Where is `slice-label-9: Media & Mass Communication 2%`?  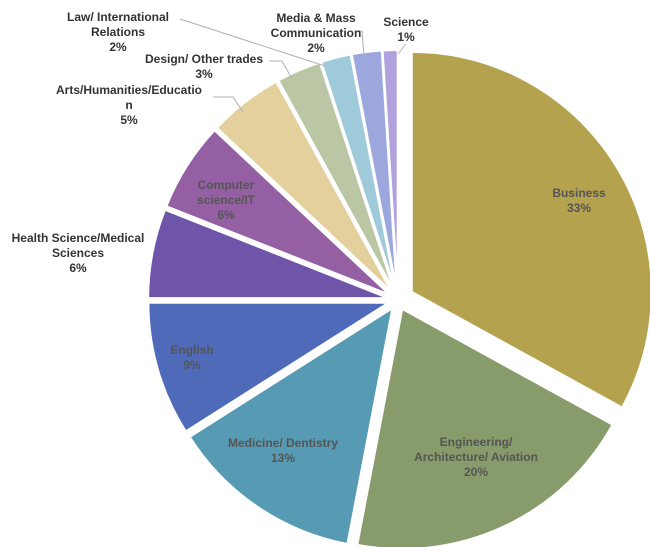
slice-label-9: Media & Mass Communication 2% is located at coordinates (316, 33).